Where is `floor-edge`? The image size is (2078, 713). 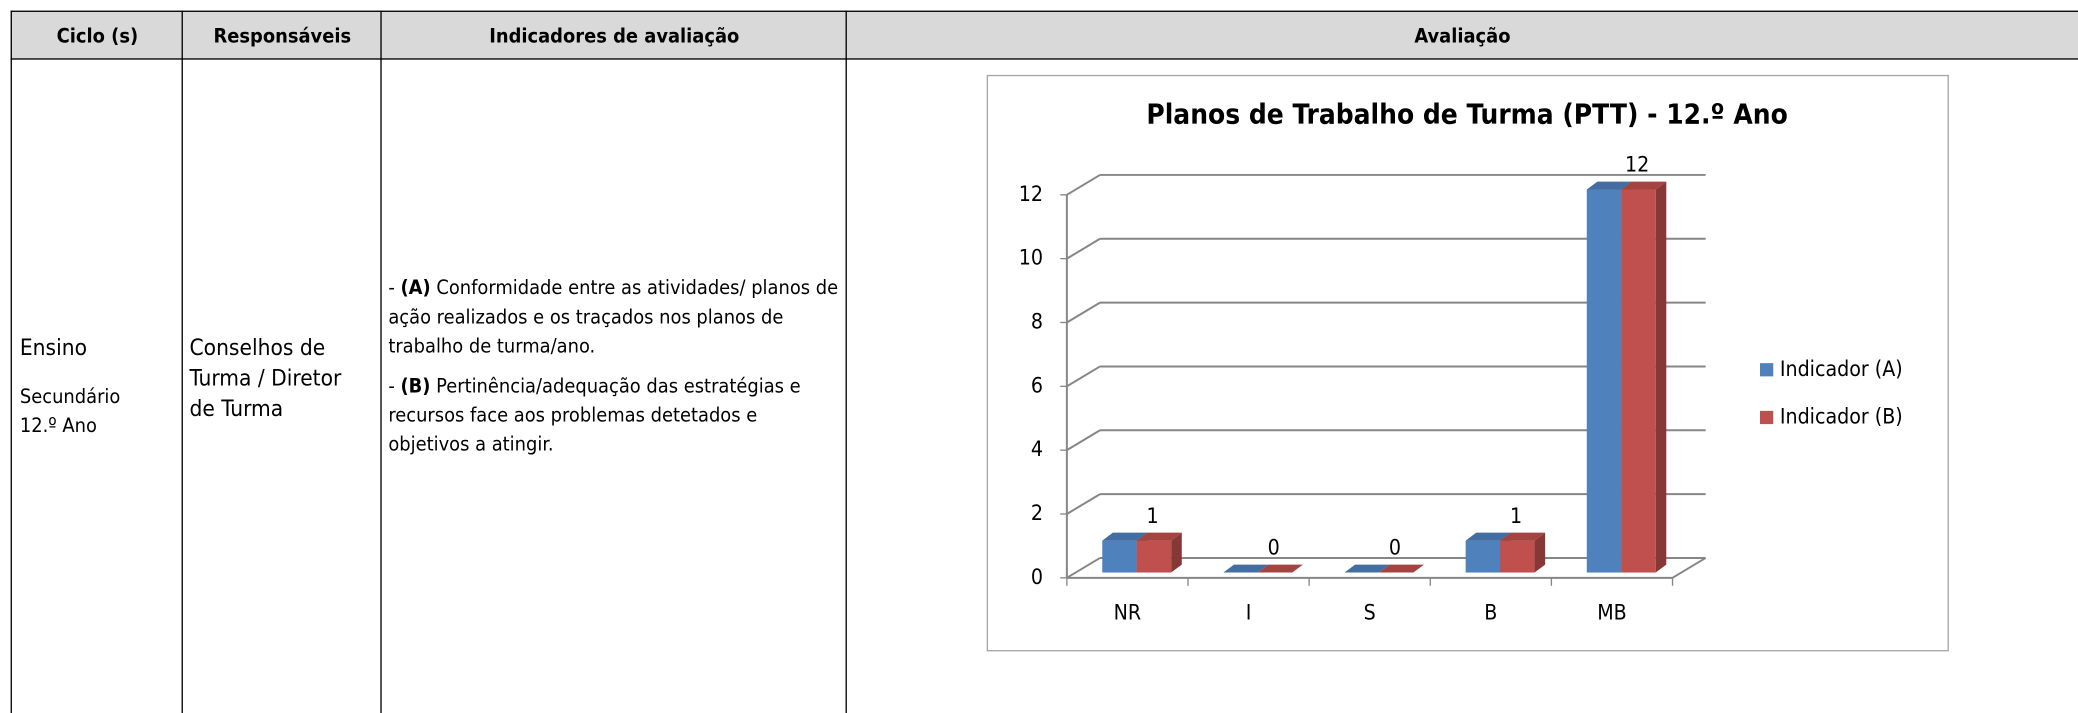 floor-edge is located at coordinates (1689, 568).